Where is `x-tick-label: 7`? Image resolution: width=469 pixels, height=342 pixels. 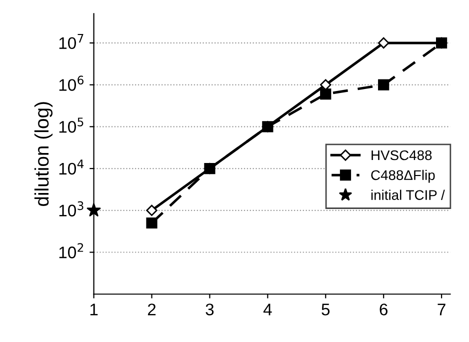
x-tick-label: 7 is located at coordinates (442, 310).